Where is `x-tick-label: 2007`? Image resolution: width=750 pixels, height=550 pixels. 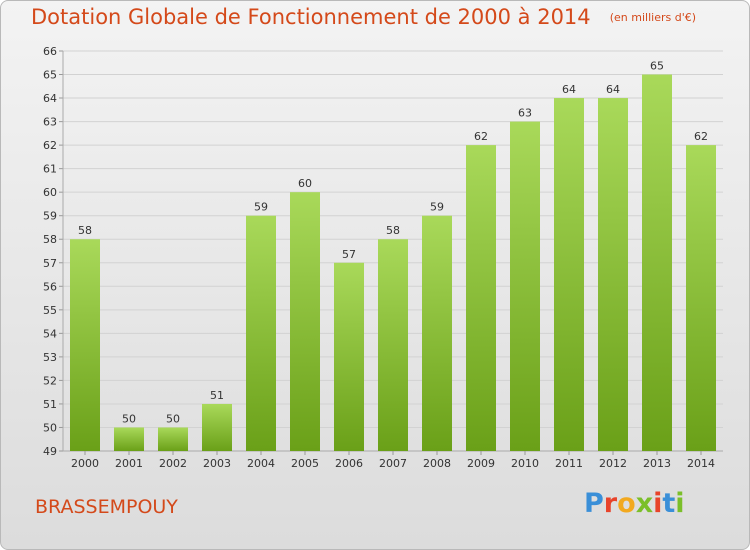
x-tick-label: 2007 is located at coordinates (393, 463).